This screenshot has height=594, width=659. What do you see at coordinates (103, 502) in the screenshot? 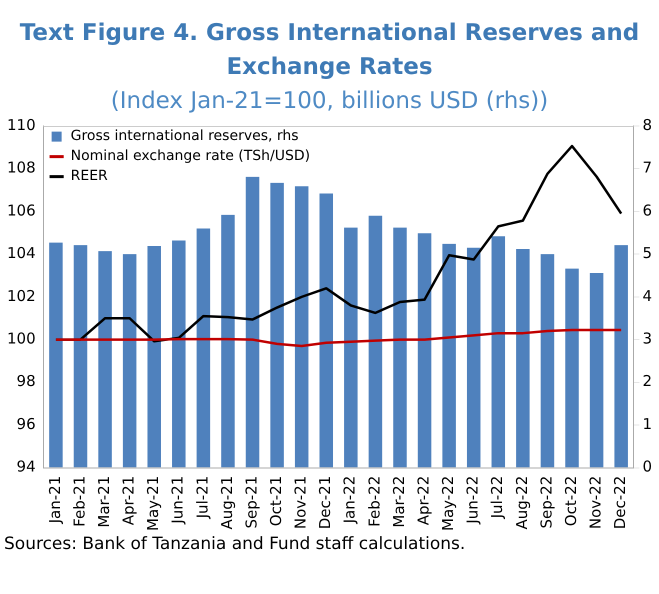
I see `x-tick-label: Mar-21` at bounding box center [103, 502].